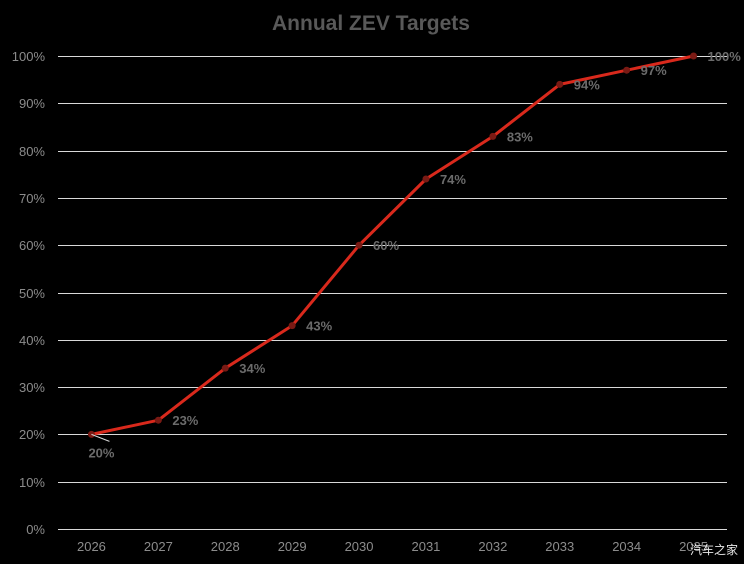 The image size is (744, 564). I want to click on x-tick-label: 2027, so click(158, 546).